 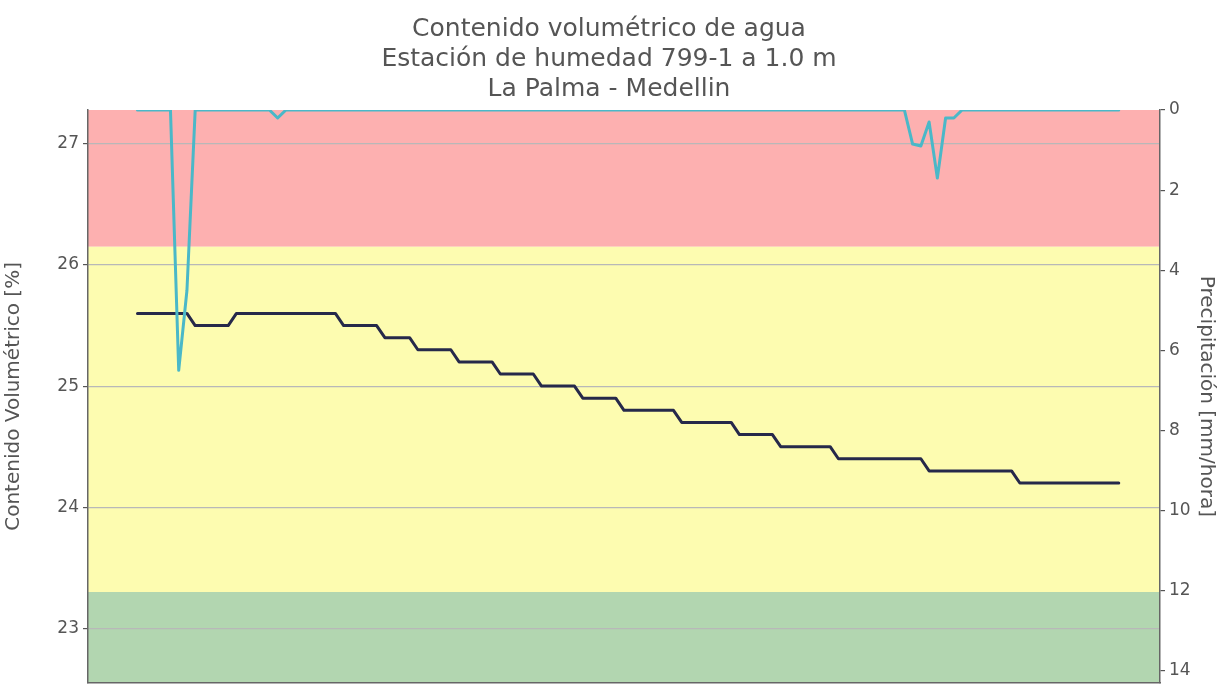 I want to click on y-axis-title: Contenido Volumétrico [%], so click(x=12, y=396).